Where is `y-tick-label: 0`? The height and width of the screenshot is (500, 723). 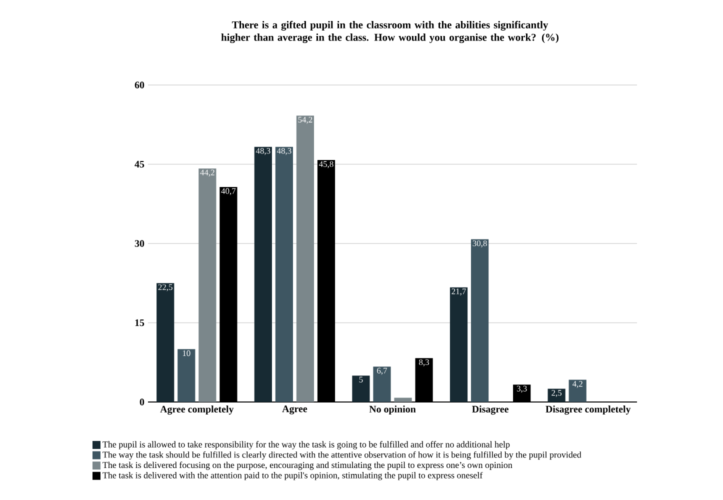
y-tick-label: 0 is located at coordinates (142, 402).